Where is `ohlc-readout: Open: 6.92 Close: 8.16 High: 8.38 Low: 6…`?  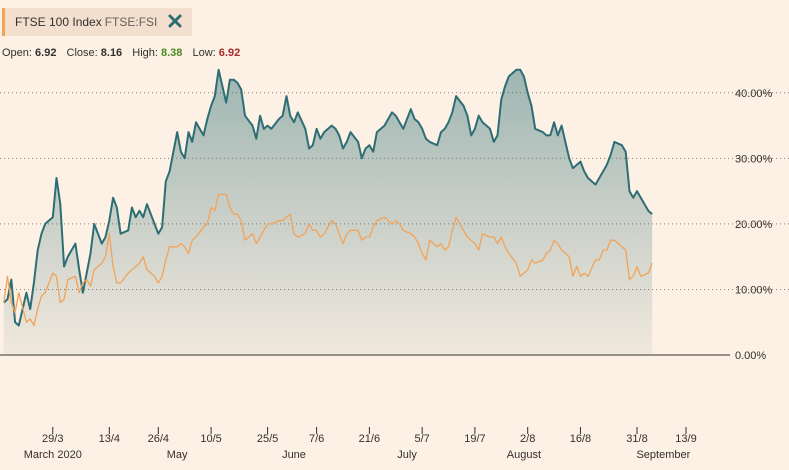 ohlc-readout: Open: 6.92 Close: 8.16 High: 8.38 Low: 6… is located at coordinates (121, 53).